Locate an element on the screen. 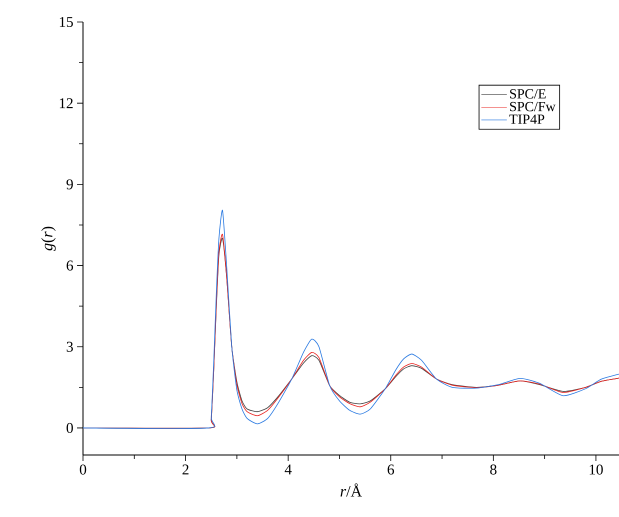  y-tick-label: 15 is located at coordinates (66, 21).